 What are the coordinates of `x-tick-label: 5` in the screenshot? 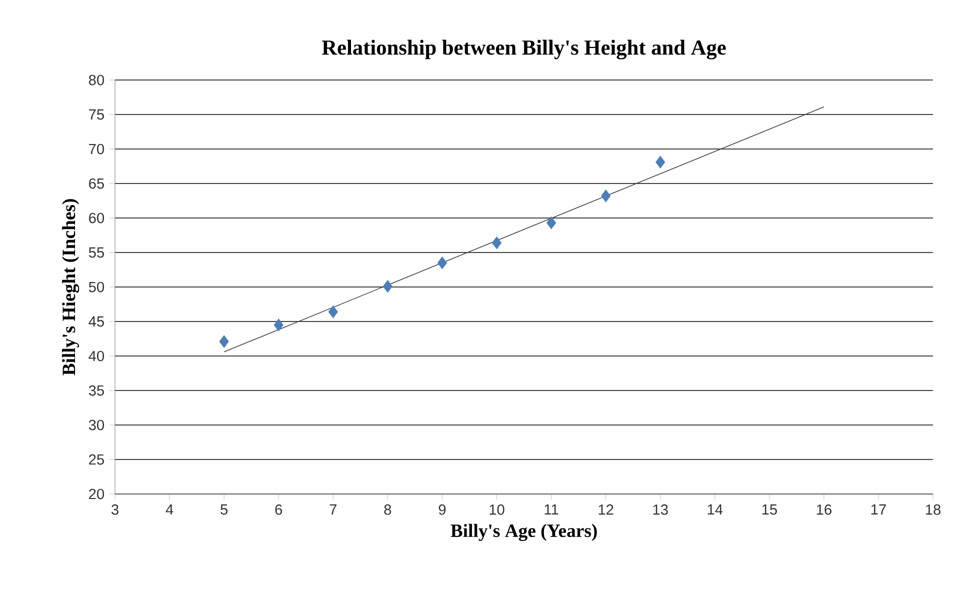 It's located at (224, 509).